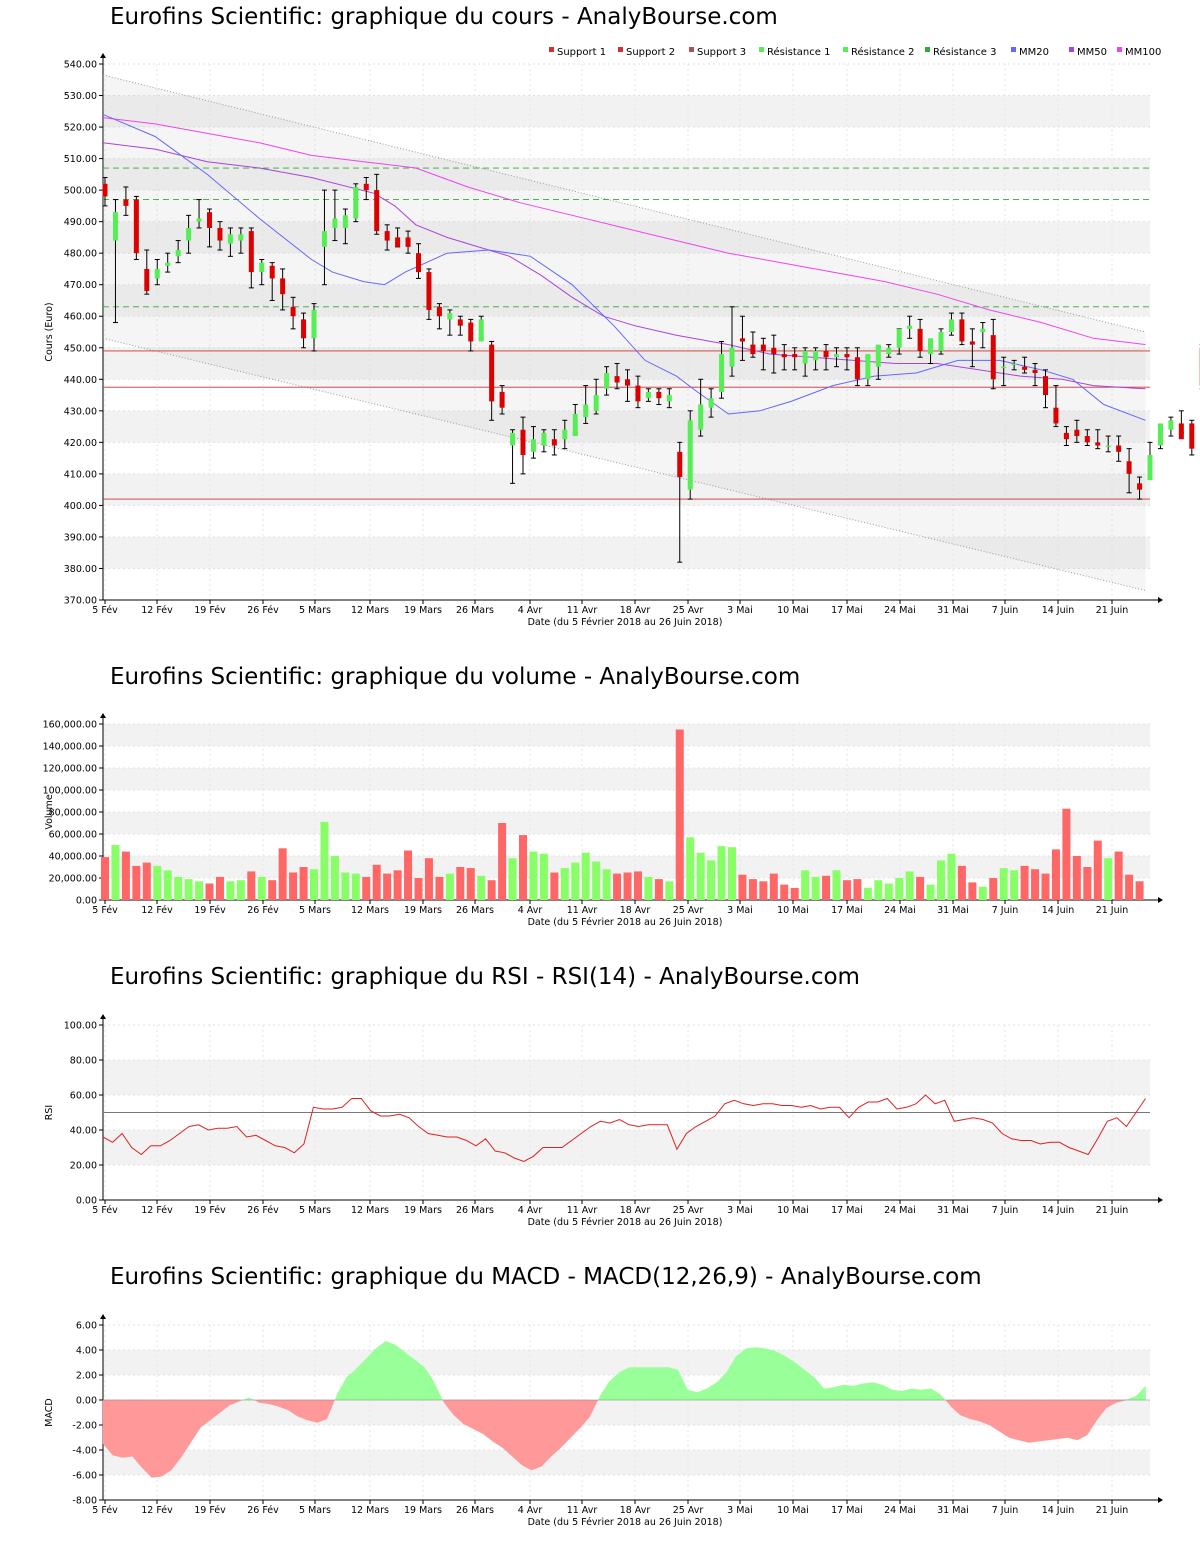 The height and width of the screenshot is (1550, 1200). Describe the element at coordinates (1112, 1210) in the screenshot. I see `rsi-xtick-label: 21 Juin` at that location.